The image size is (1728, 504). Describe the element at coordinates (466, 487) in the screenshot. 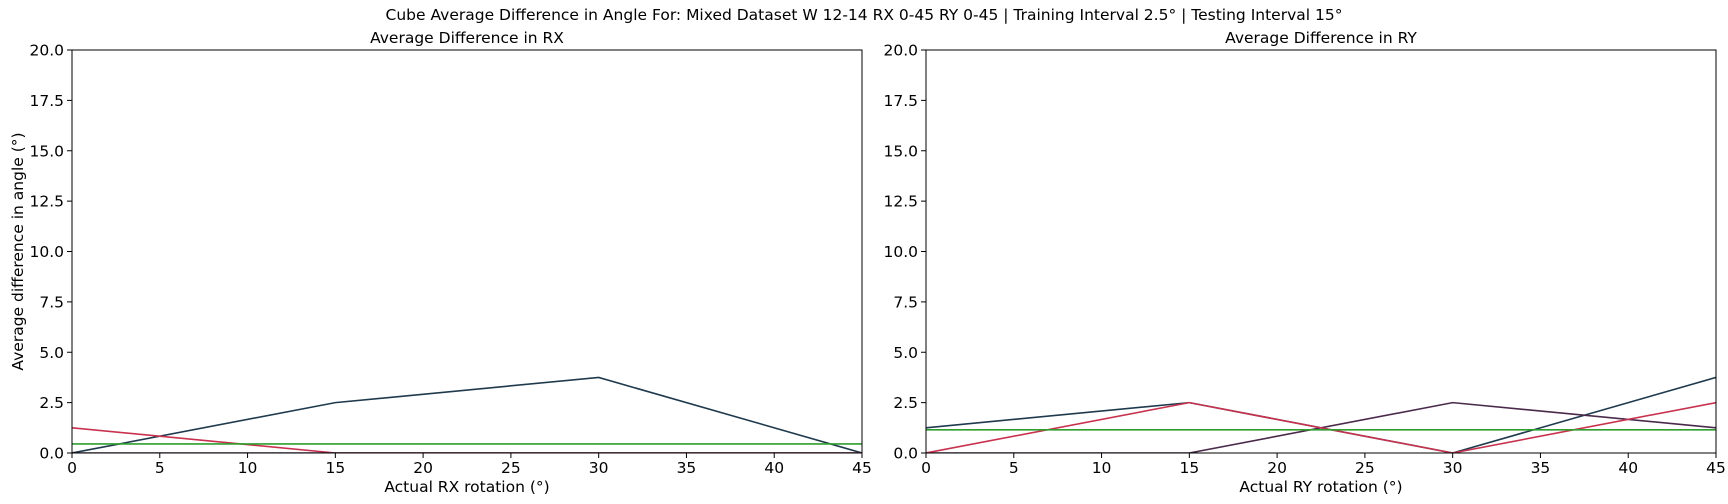

I see `x-axis-label: Actual RX rotation (°)` at that location.